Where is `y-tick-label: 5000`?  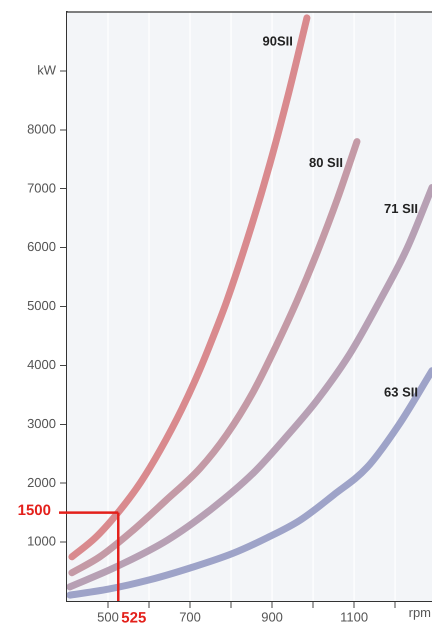
y-tick-label: 5000 is located at coordinates (41, 306).